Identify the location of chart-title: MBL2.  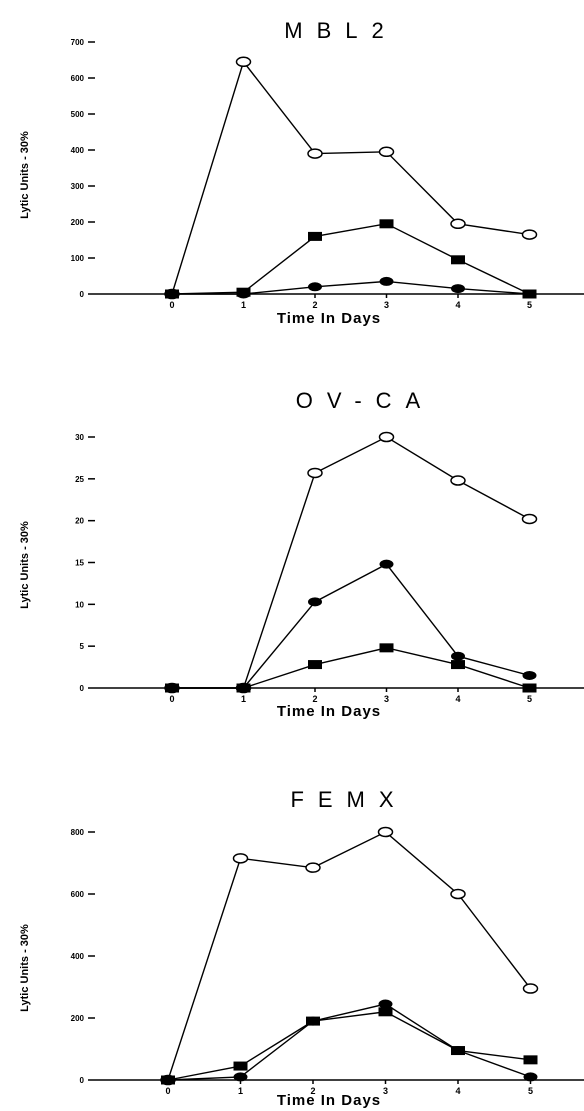
(340, 30).